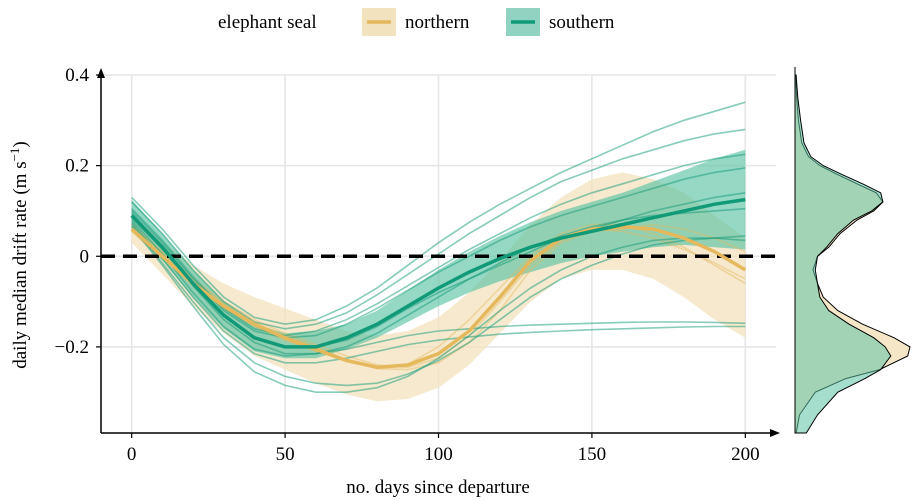  I want to click on legend-label-southern: southern, so click(582, 22).